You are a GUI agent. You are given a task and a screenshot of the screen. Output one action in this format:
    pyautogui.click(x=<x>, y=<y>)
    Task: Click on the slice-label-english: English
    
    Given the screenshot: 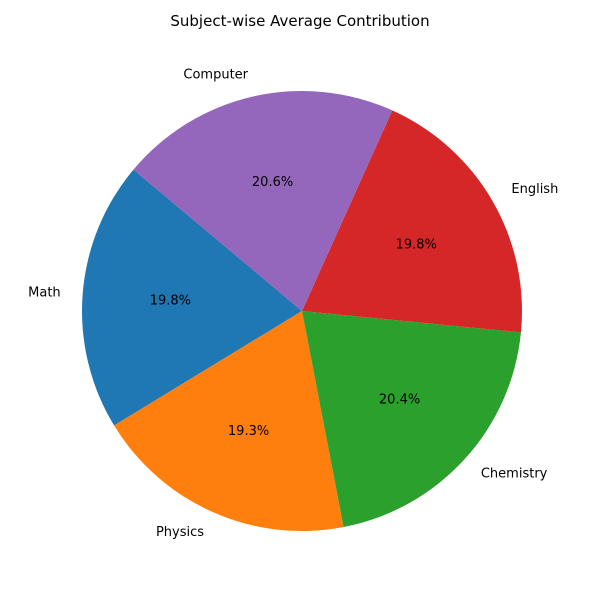 What is the action you would take?
    pyautogui.click(x=534, y=189)
    